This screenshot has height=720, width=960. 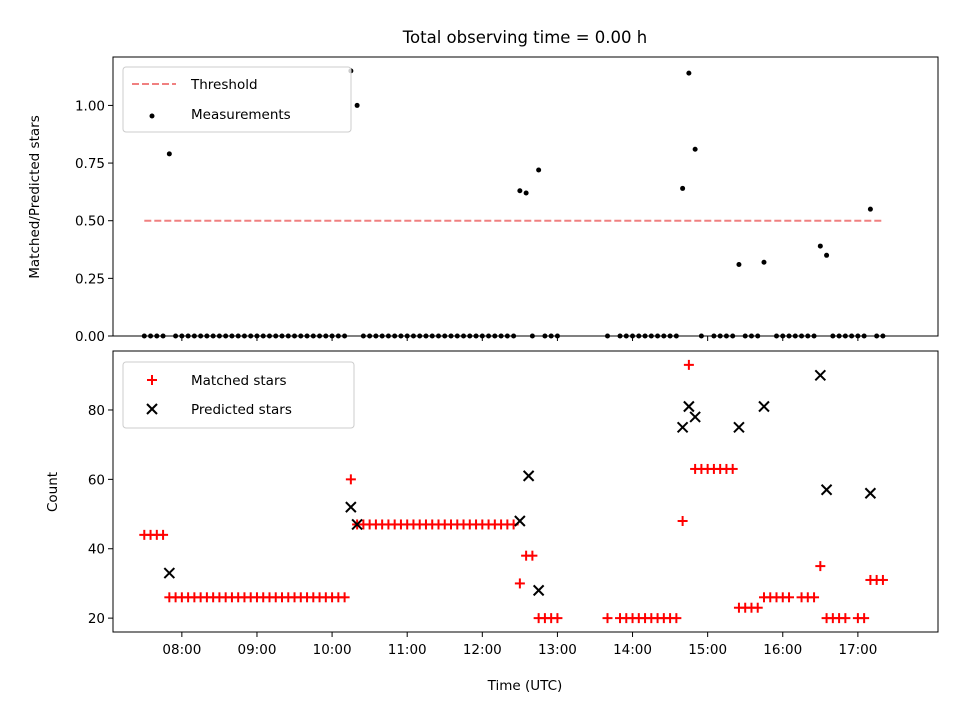 I want to click on x-tick-label: 17:00, so click(x=857, y=650).